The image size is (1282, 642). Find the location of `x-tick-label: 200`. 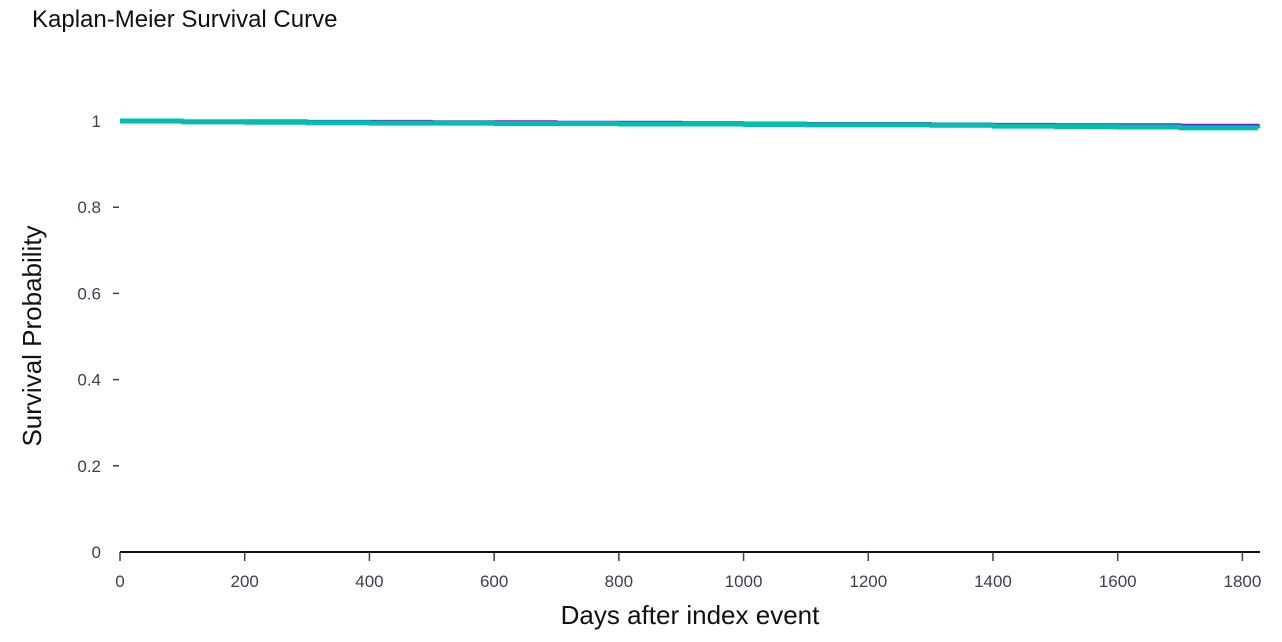

x-tick-label: 200 is located at coordinates (245, 581).